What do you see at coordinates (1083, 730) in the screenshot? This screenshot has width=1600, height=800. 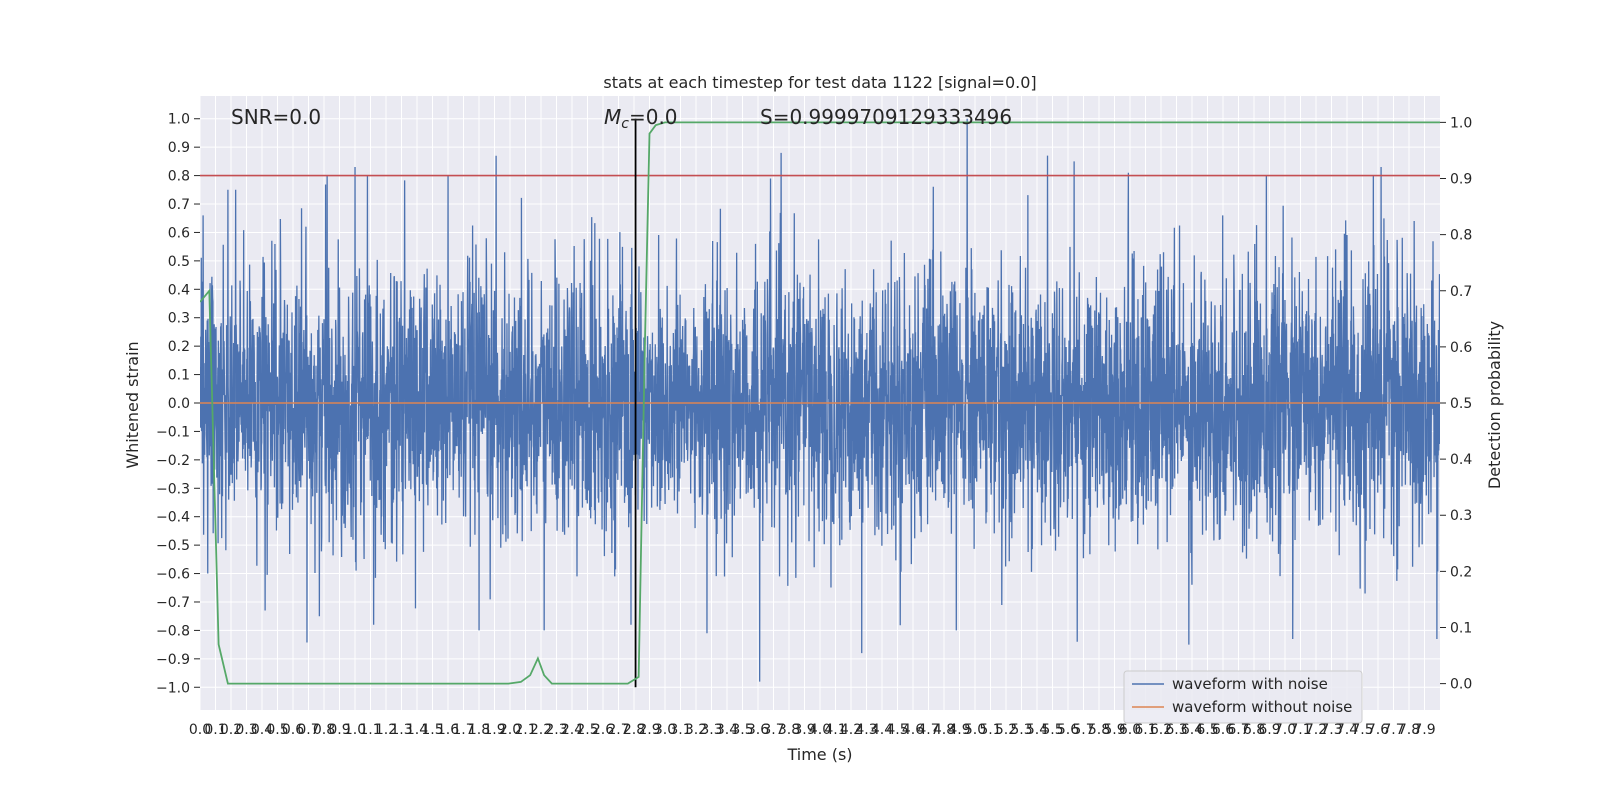 I see `x-tick-label: 5.7` at bounding box center [1083, 730].